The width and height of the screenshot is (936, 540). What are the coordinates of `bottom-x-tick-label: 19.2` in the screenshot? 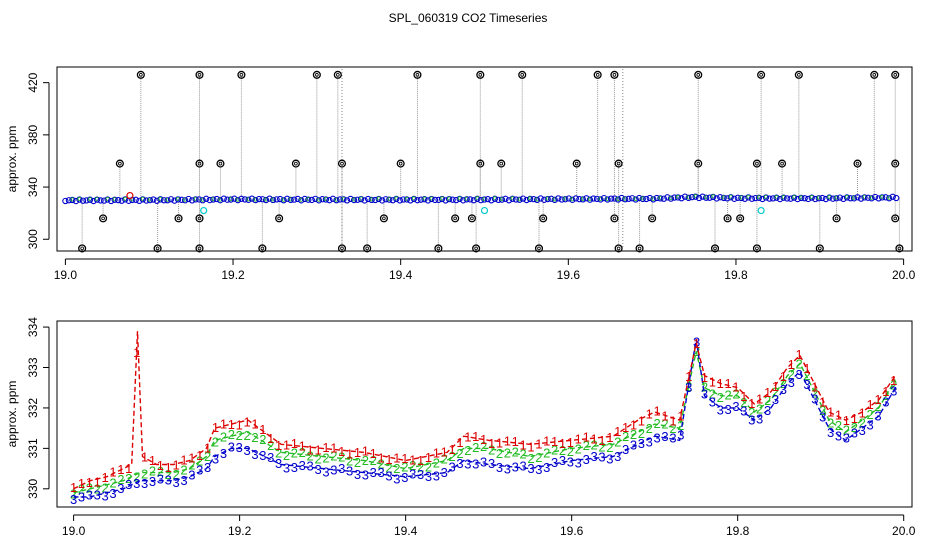 It's located at (240, 531).